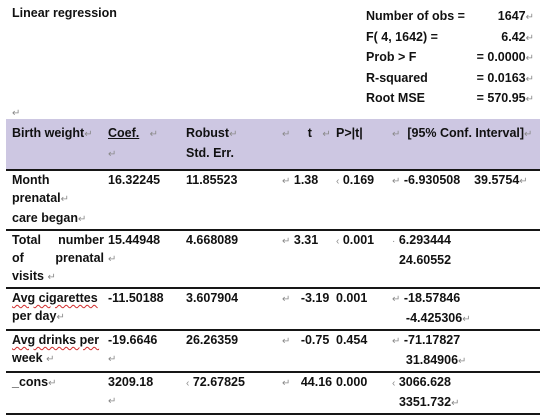 The width and height of the screenshot is (540, 415). Describe the element at coordinates (133, 143) in the screenshot. I see `header-coef: Coef. ↵ ↵` at that location.